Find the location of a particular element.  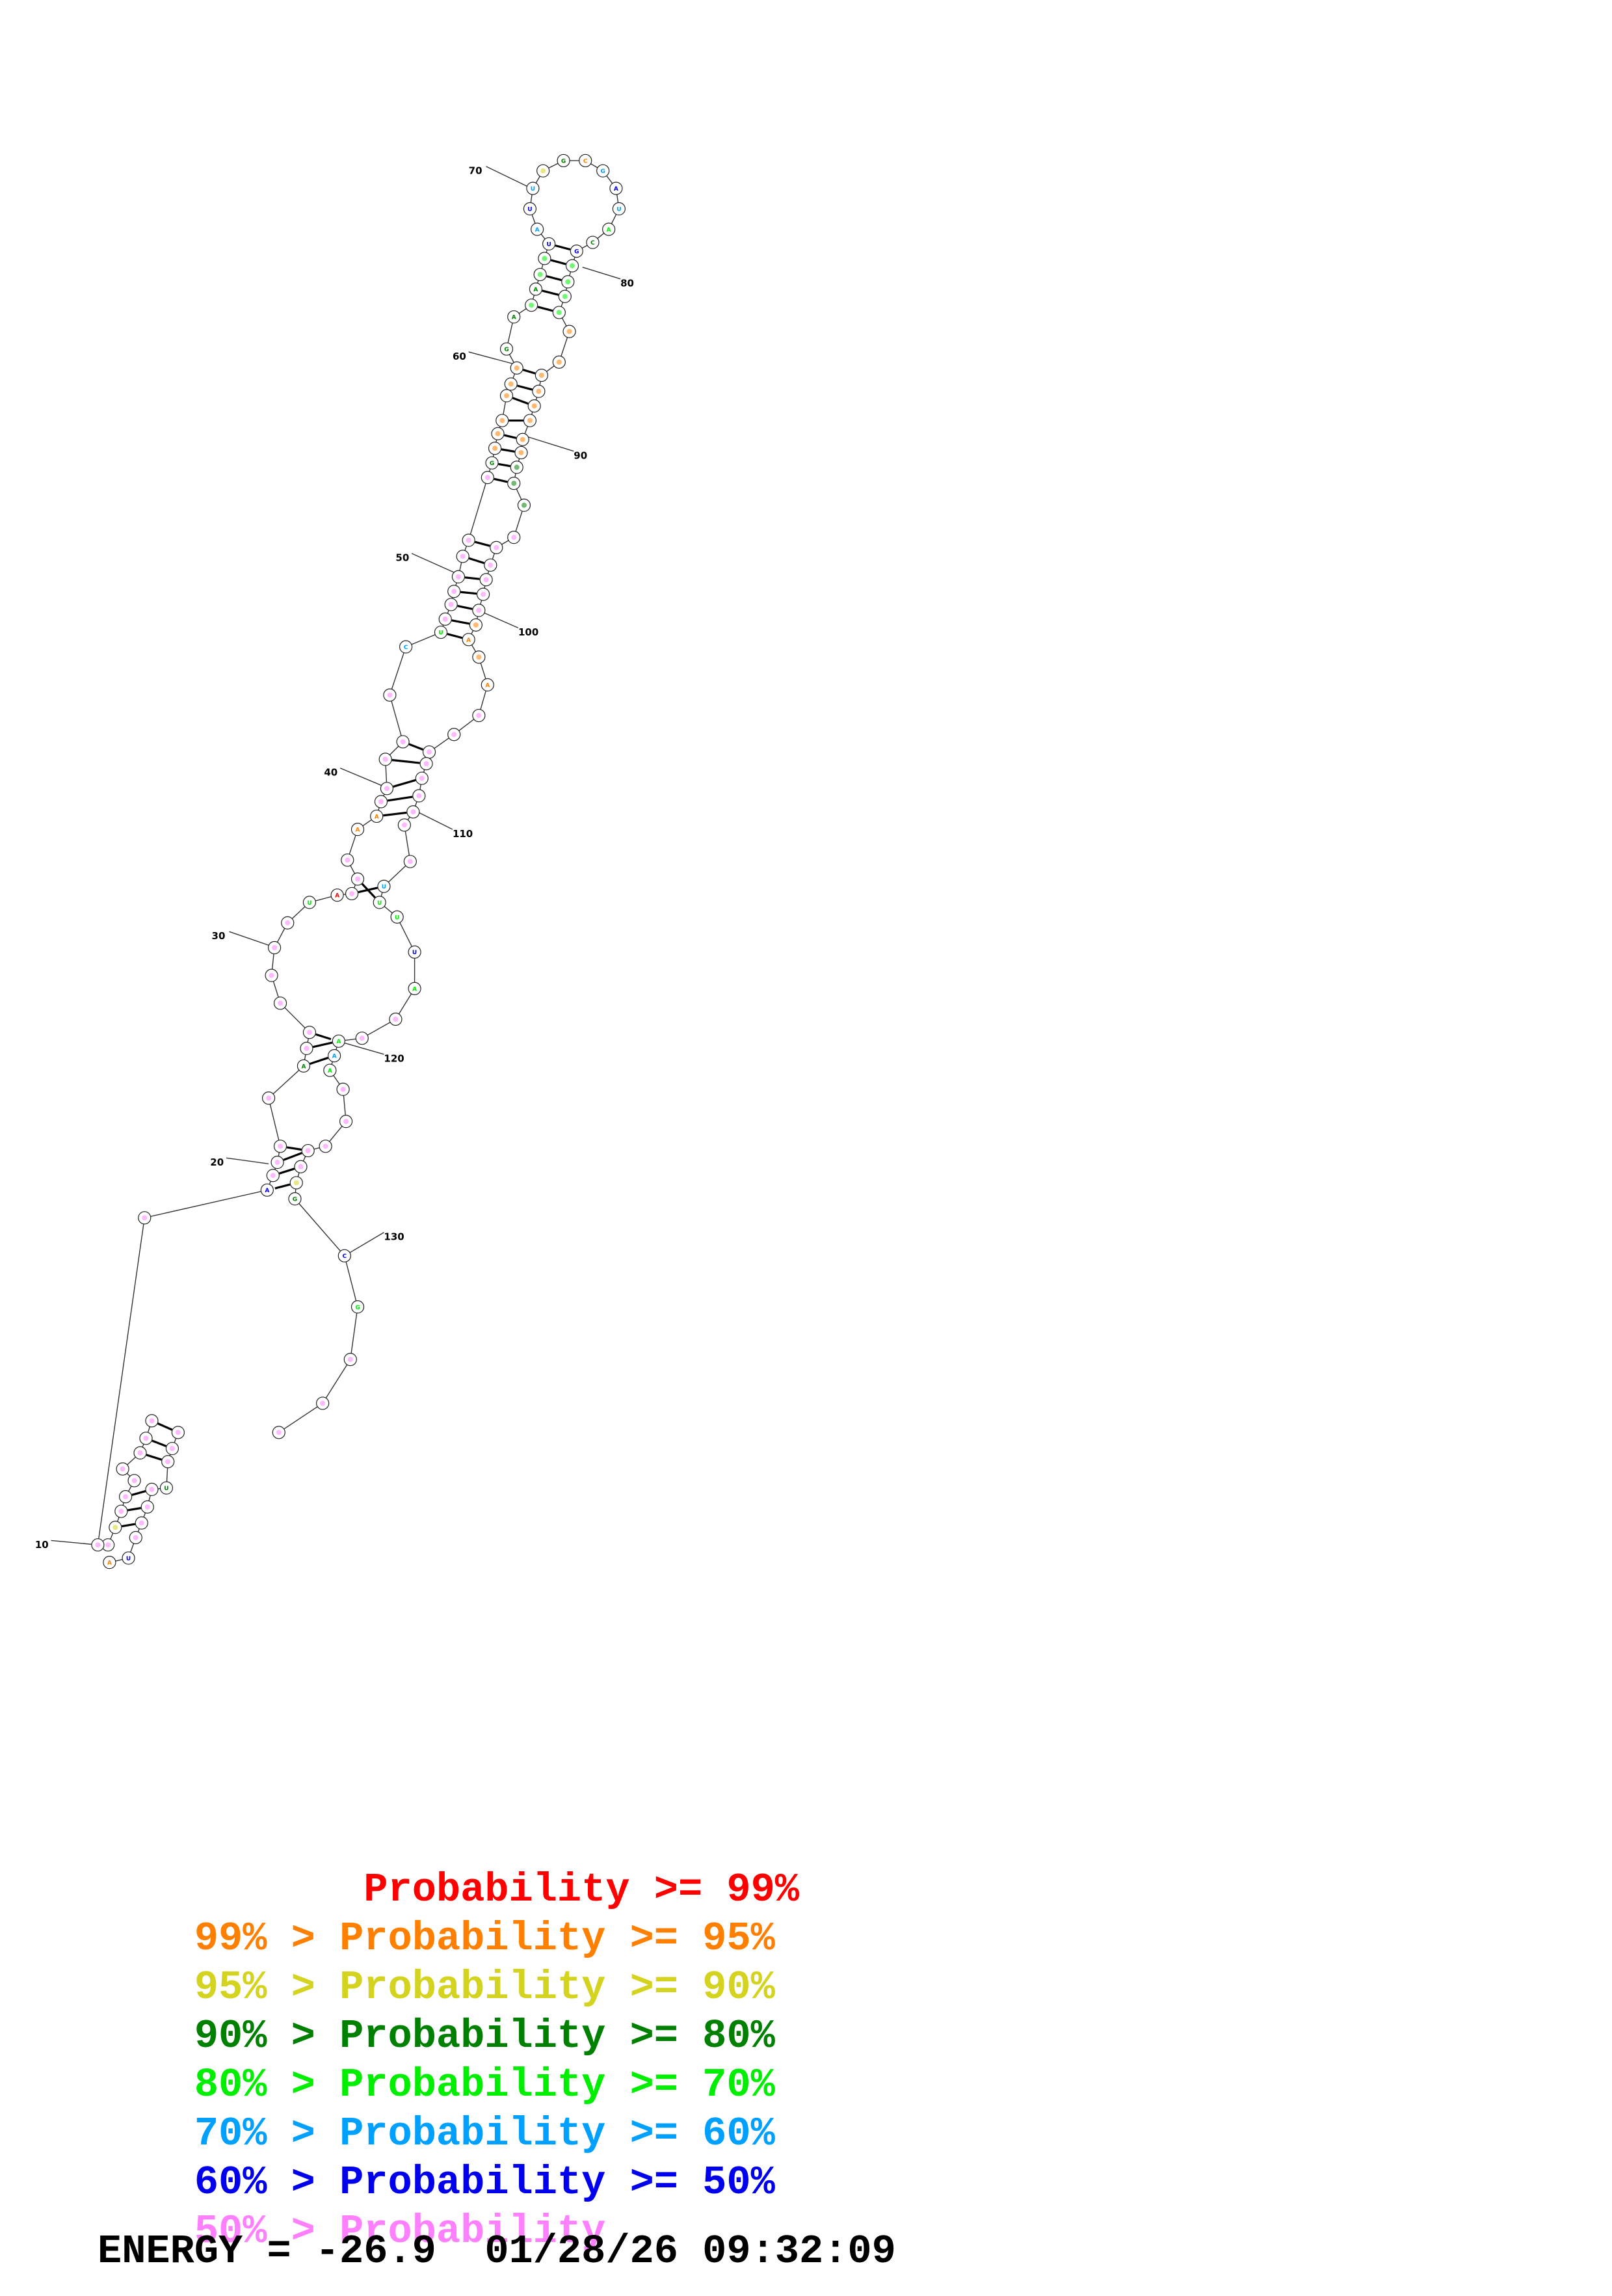

legend-row: 50% > Probability is located at coordinates (352, 2210).